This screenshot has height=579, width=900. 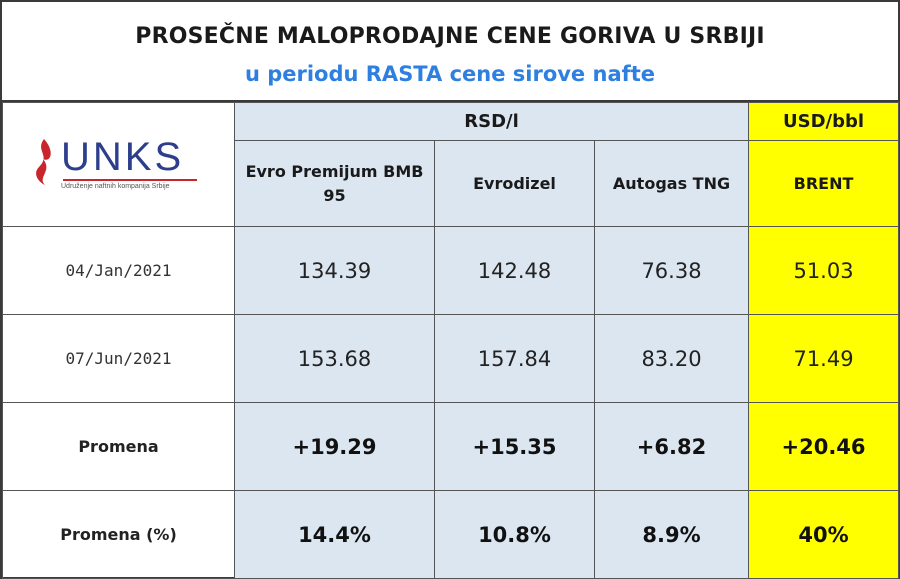 I want to click on table-cell: 10.8%, so click(x=514, y=534).